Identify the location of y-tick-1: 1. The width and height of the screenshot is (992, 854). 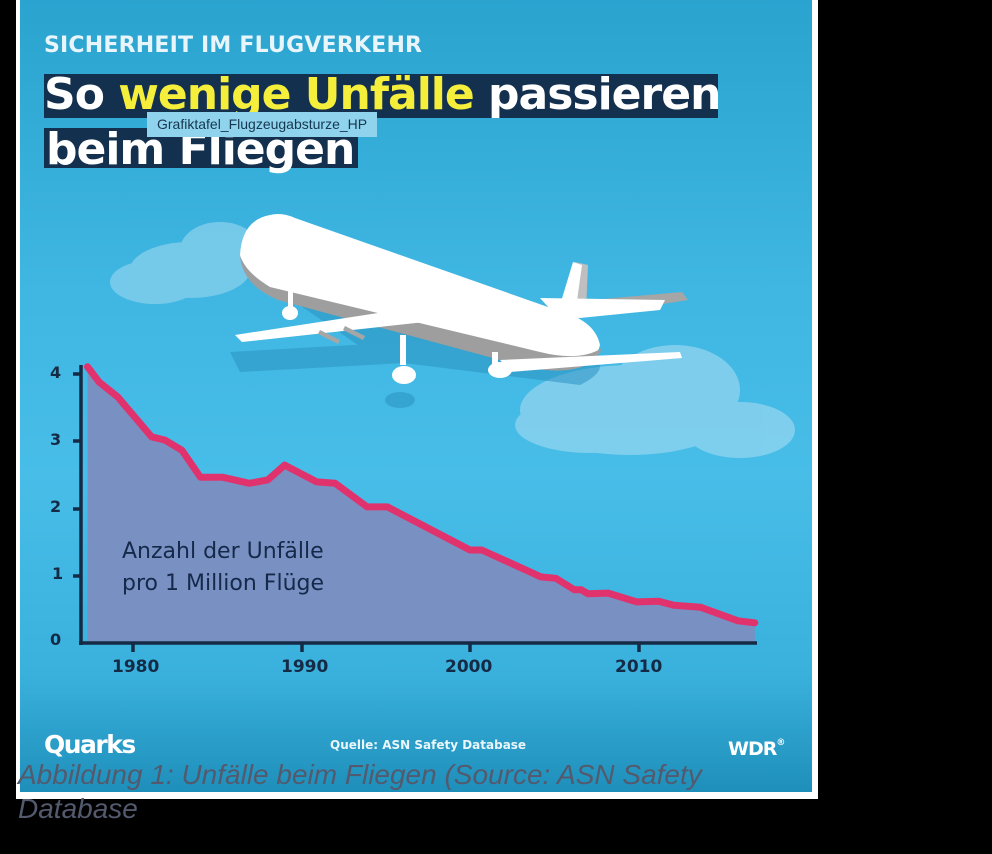
(58, 573).